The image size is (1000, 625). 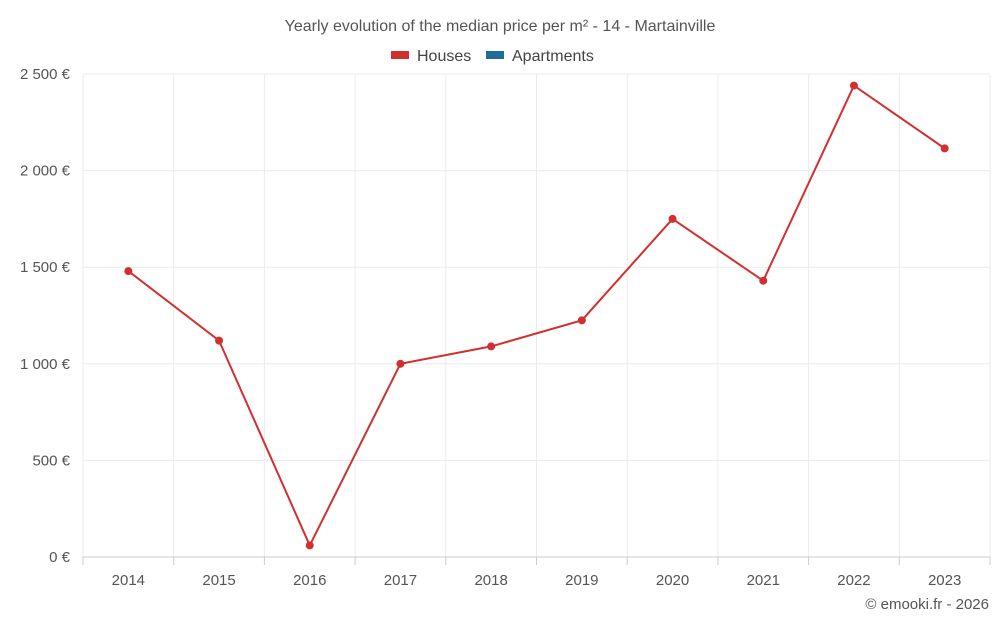 What do you see at coordinates (444, 56) in the screenshot?
I see `legend-label-houses: Houses` at bounding box center [444, 56].